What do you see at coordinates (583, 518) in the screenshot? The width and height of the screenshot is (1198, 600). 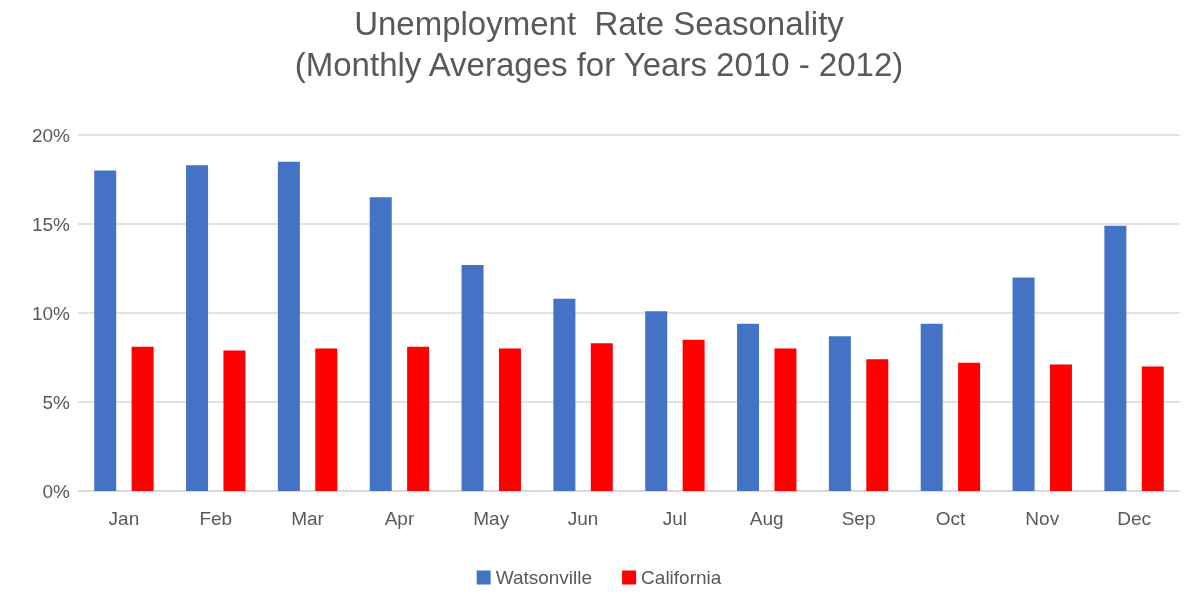 I see `x-tick-label: Jun` at bounding box center [583, 518].